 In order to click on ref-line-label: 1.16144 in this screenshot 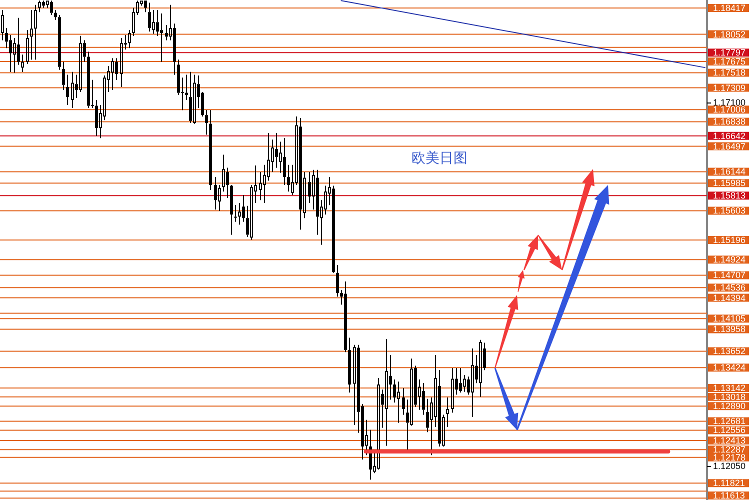, I will do `click(729, 171)`.